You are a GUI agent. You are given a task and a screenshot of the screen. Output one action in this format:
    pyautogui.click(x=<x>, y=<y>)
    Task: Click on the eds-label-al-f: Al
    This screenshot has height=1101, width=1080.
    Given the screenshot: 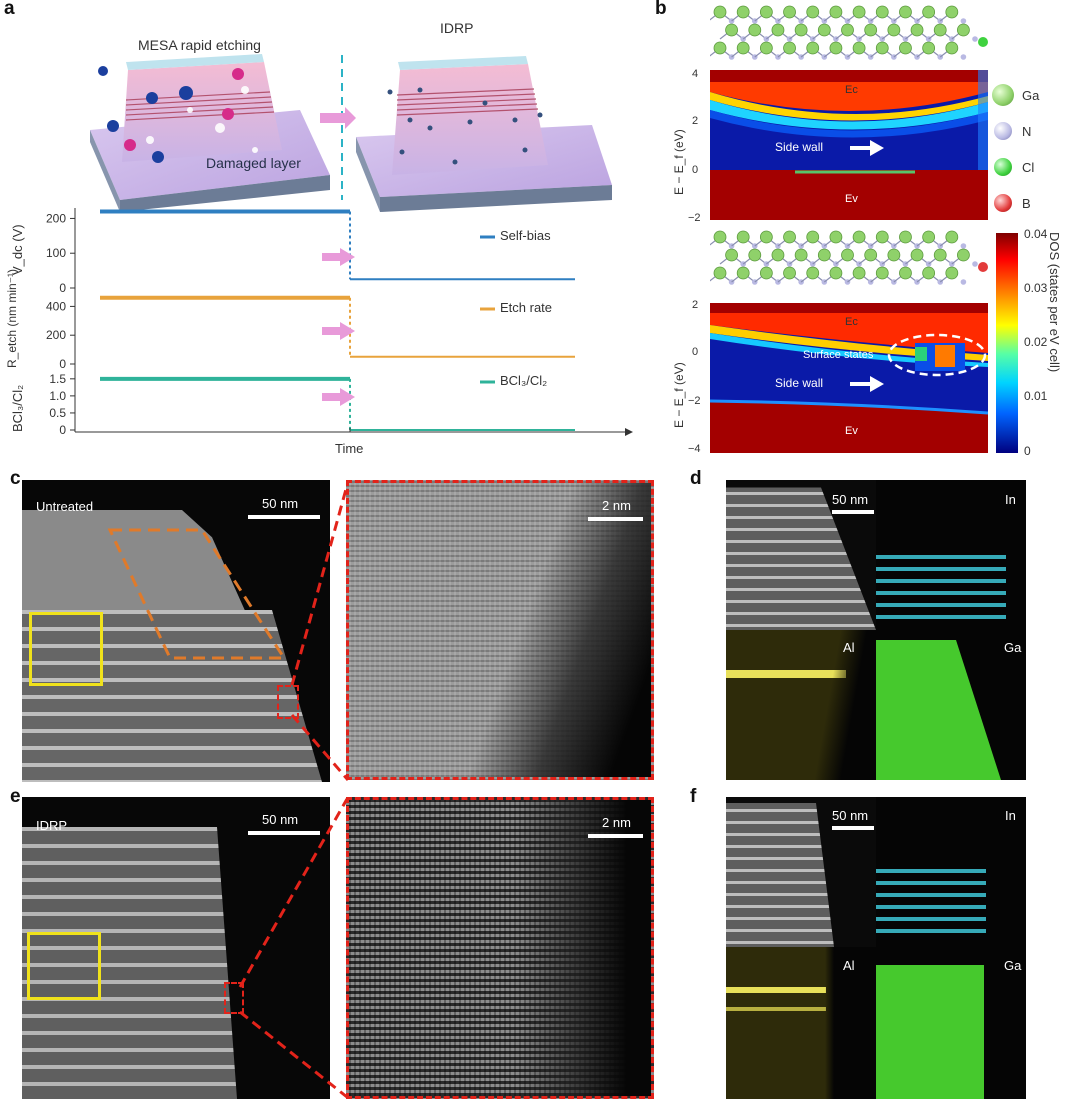 What is the action you would take?
    pyautogui.click(x=849, y=965)
    